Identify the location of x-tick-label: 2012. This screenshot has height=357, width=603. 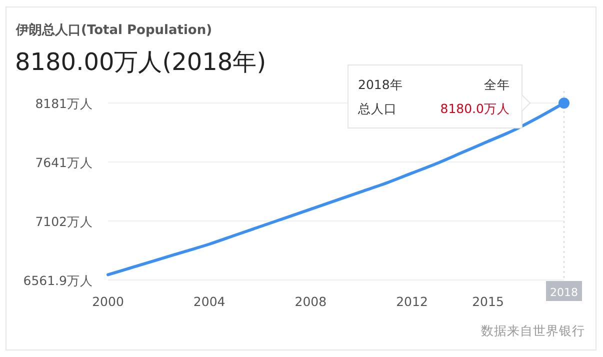
(412, 301).